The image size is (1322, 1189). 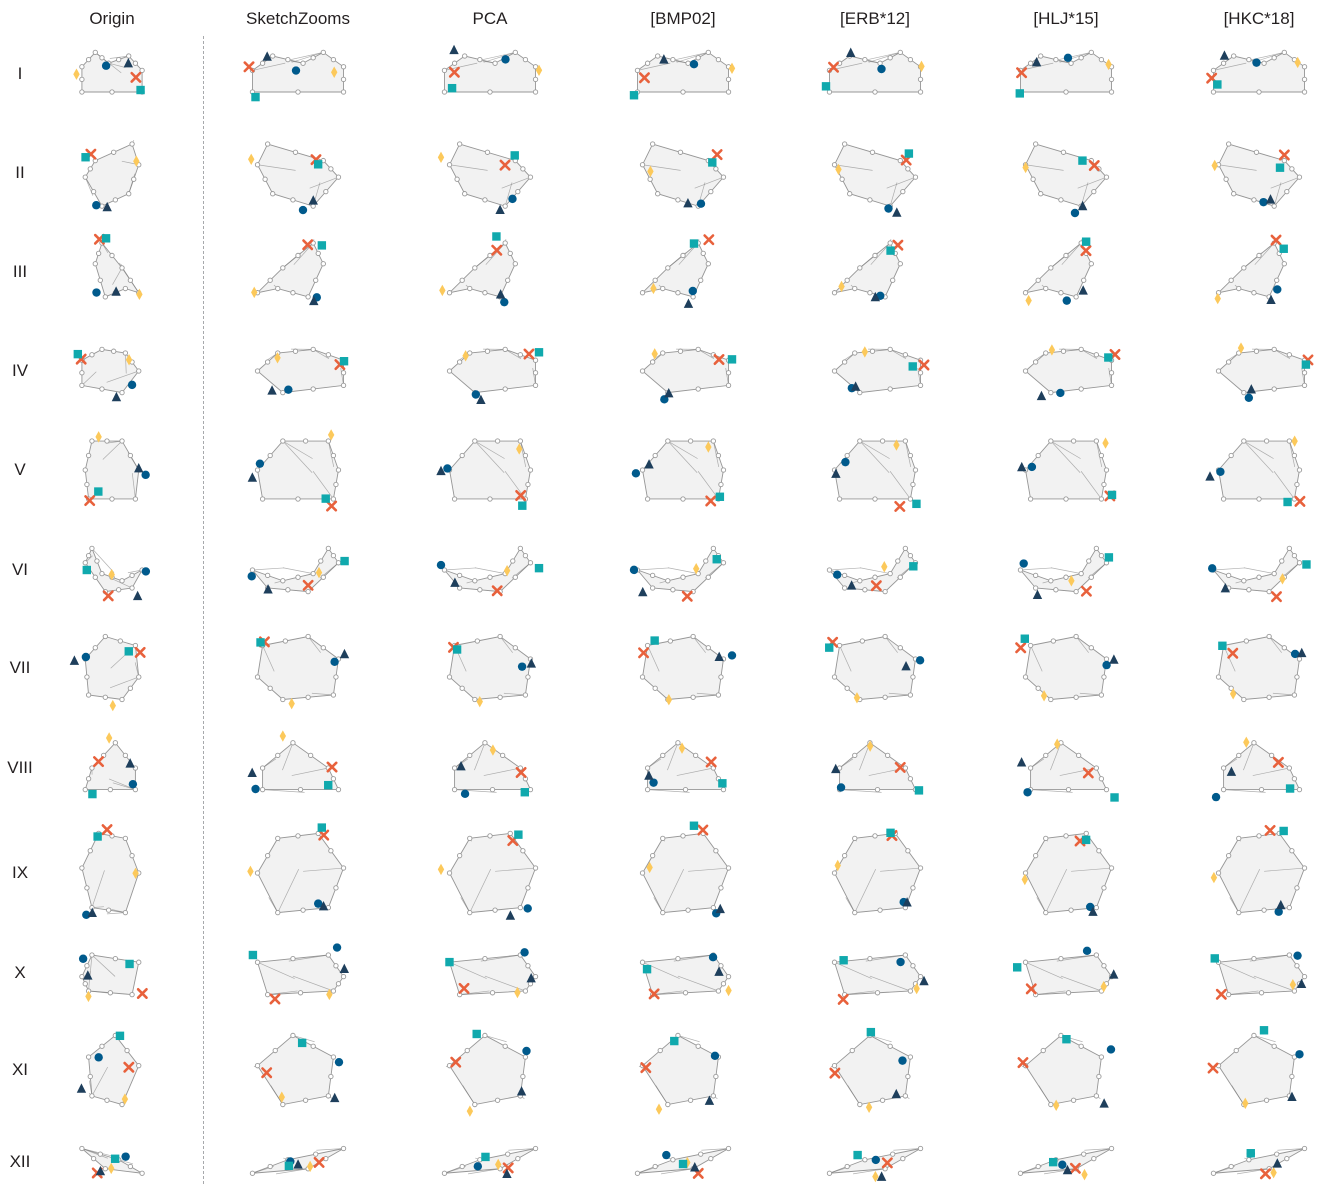 I want to click on sketch-cell-row-12-origin, so click(x=112, y=1162).